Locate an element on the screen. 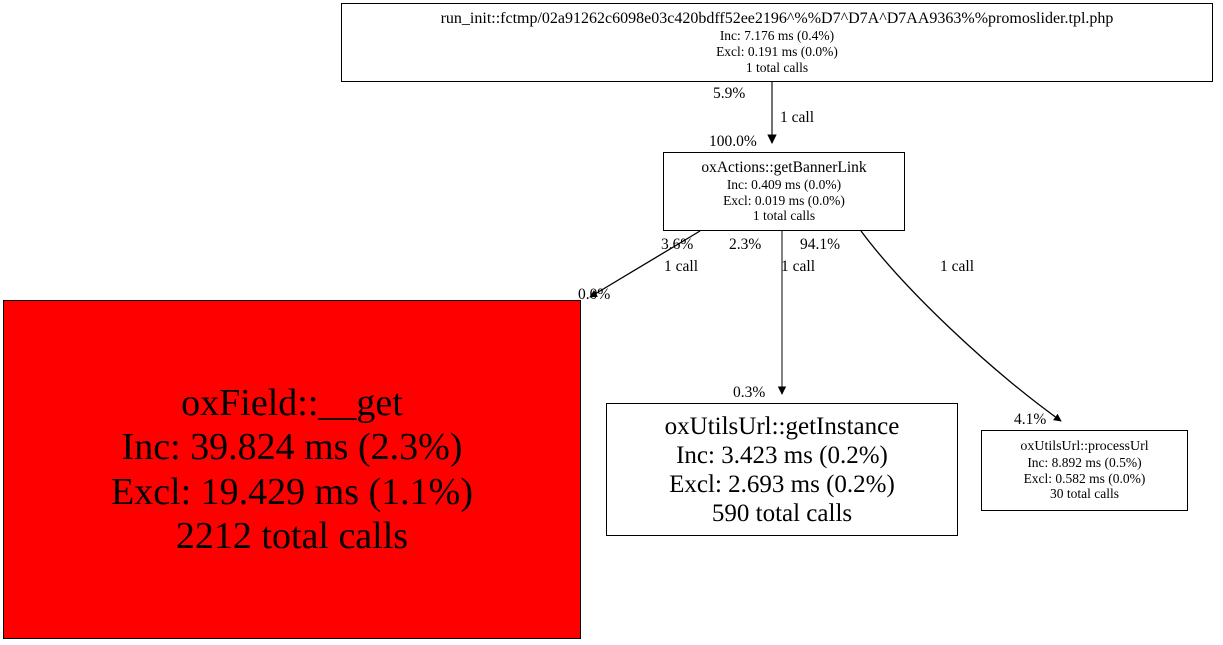 The image size is (1223, 645). node-exclusive-time: Excl: 0.191 ms (0.0%) is located at coordinates (777, 51).